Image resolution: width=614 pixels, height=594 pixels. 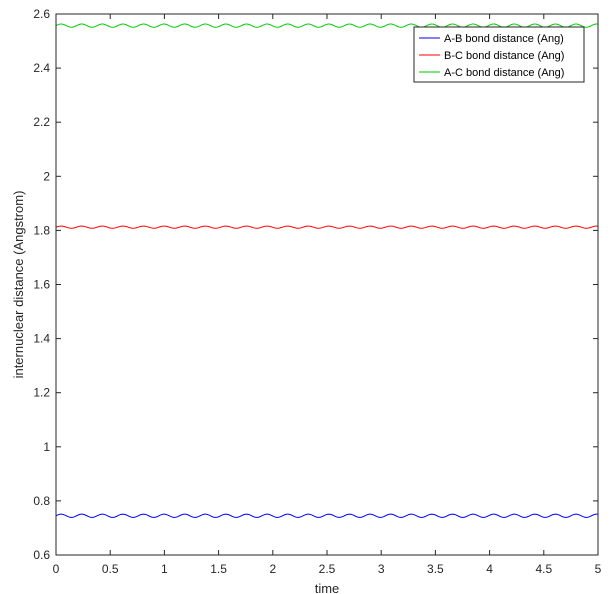 What do you see at coordinates (41, 501) in the screenshot?
I see `y-tick-label: 0.8` at bounding box center [41, 501].